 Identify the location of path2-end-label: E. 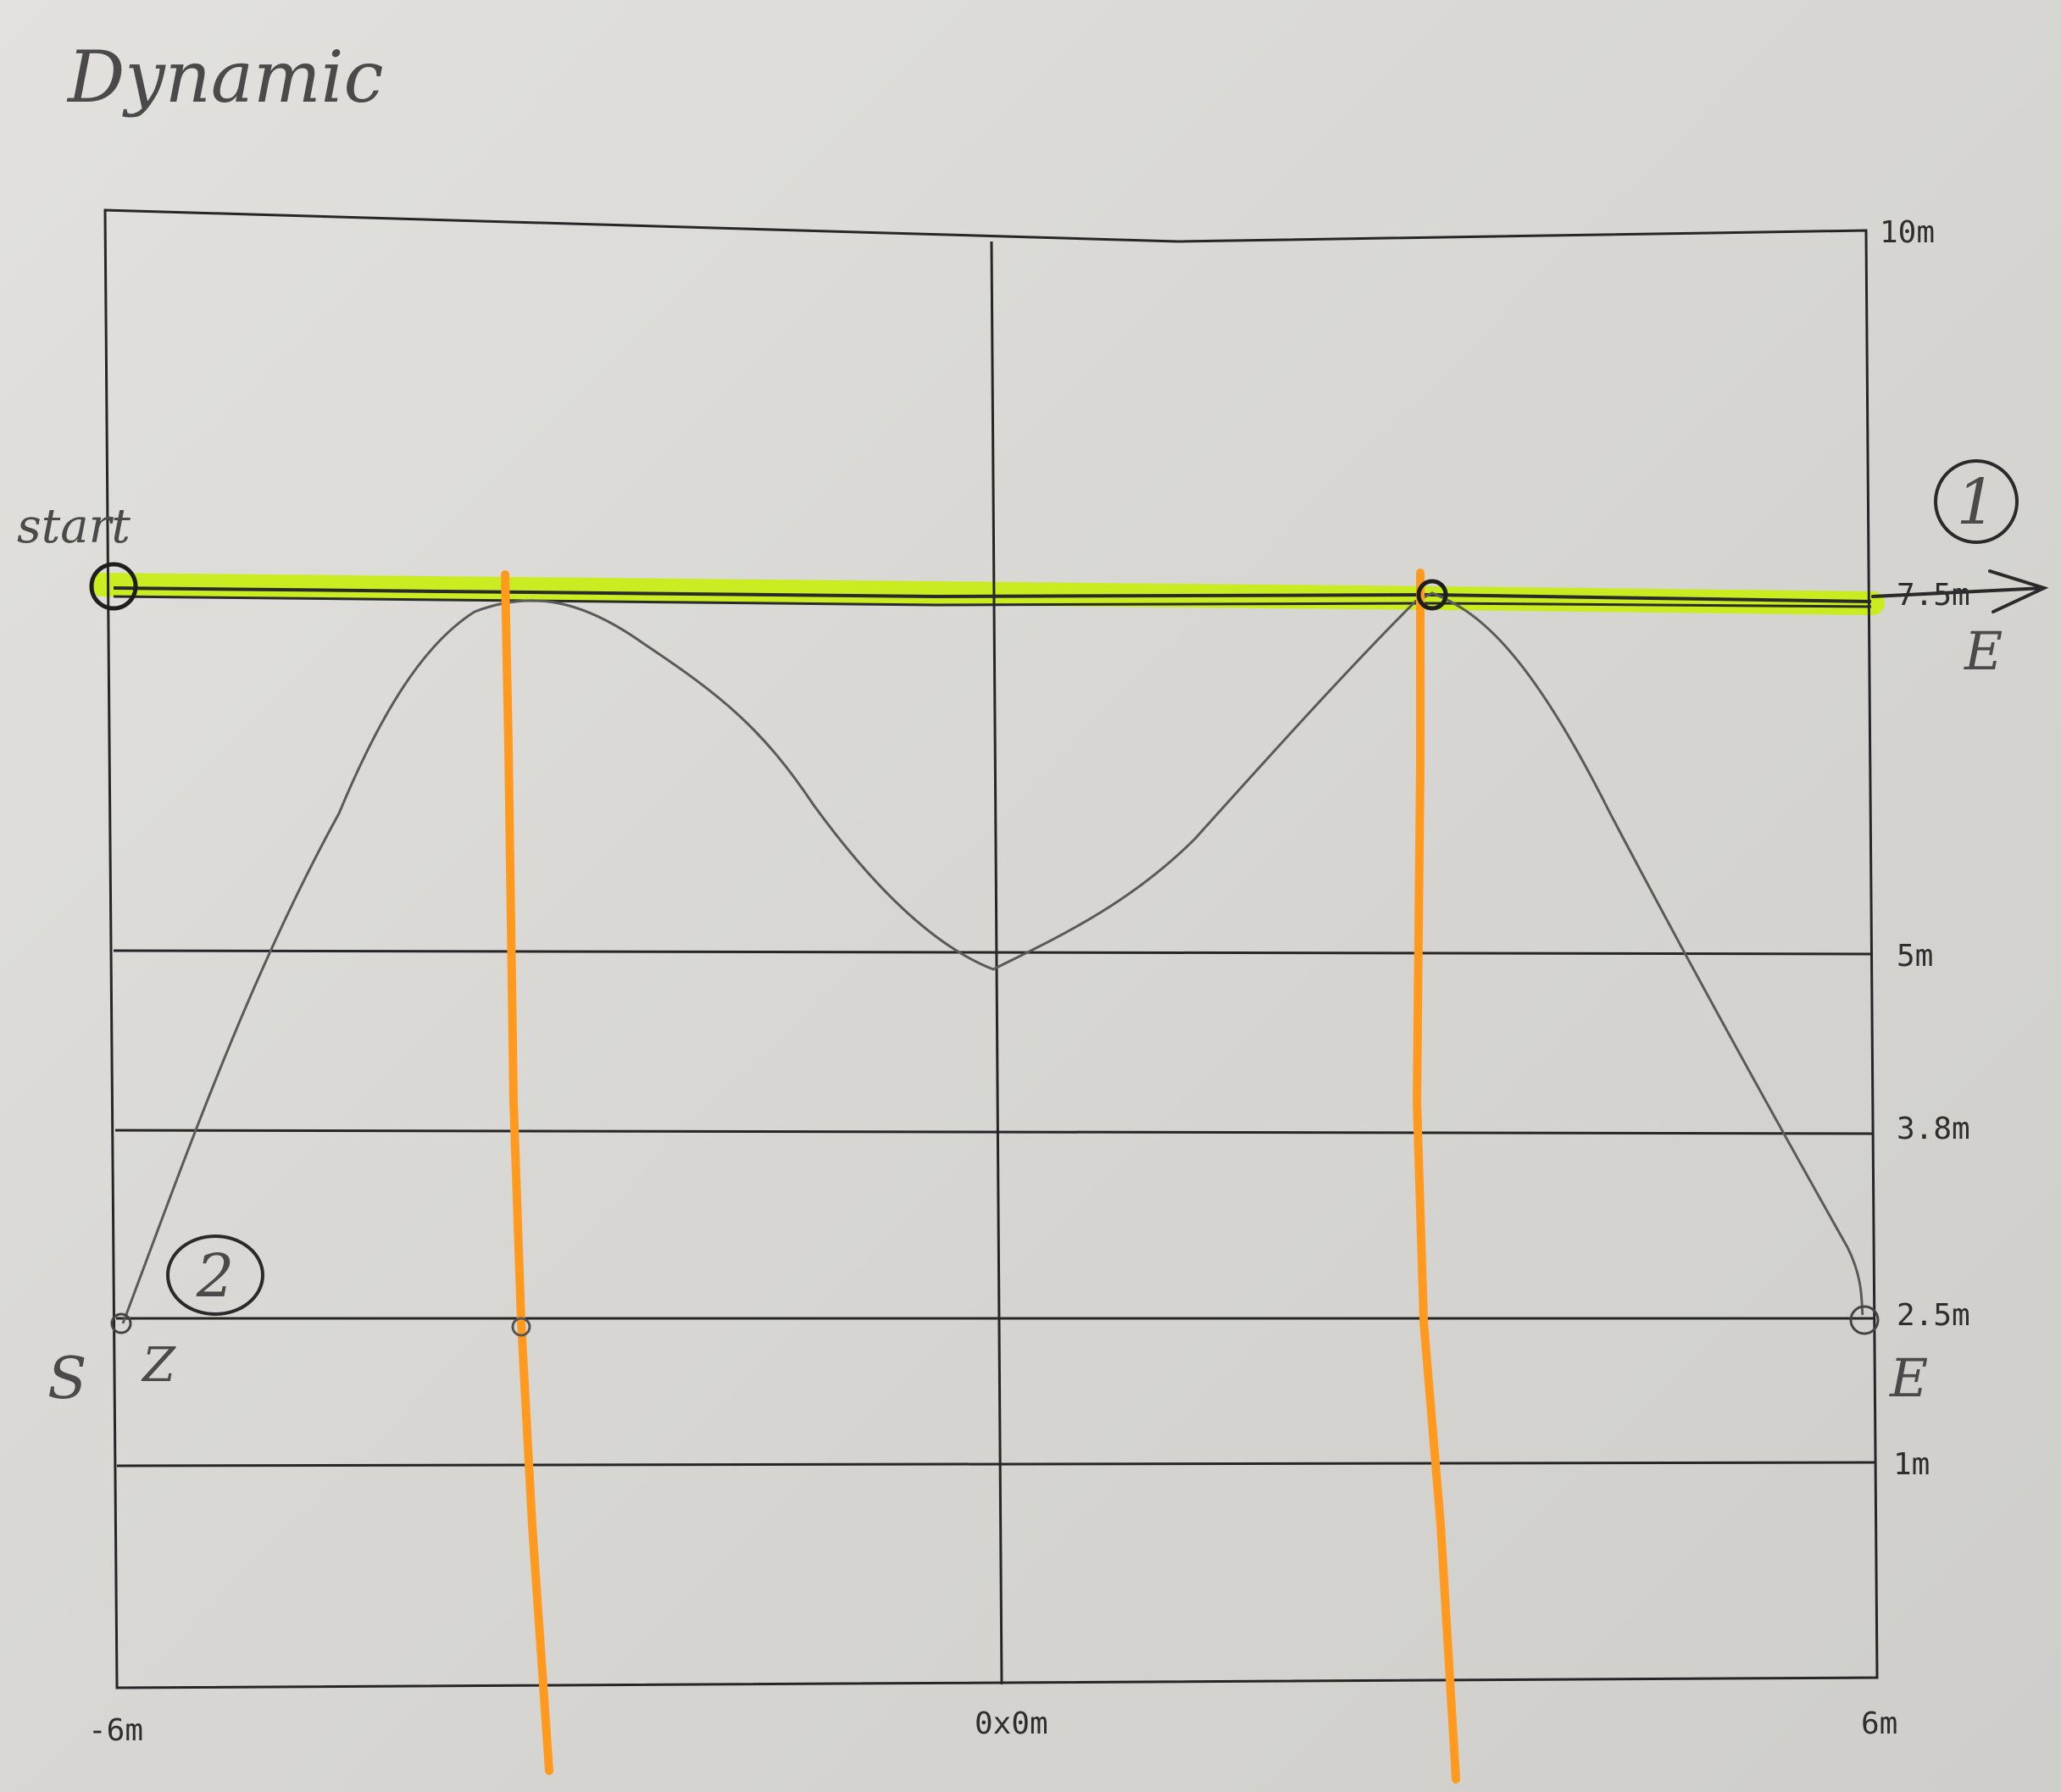
(1908, 1378).